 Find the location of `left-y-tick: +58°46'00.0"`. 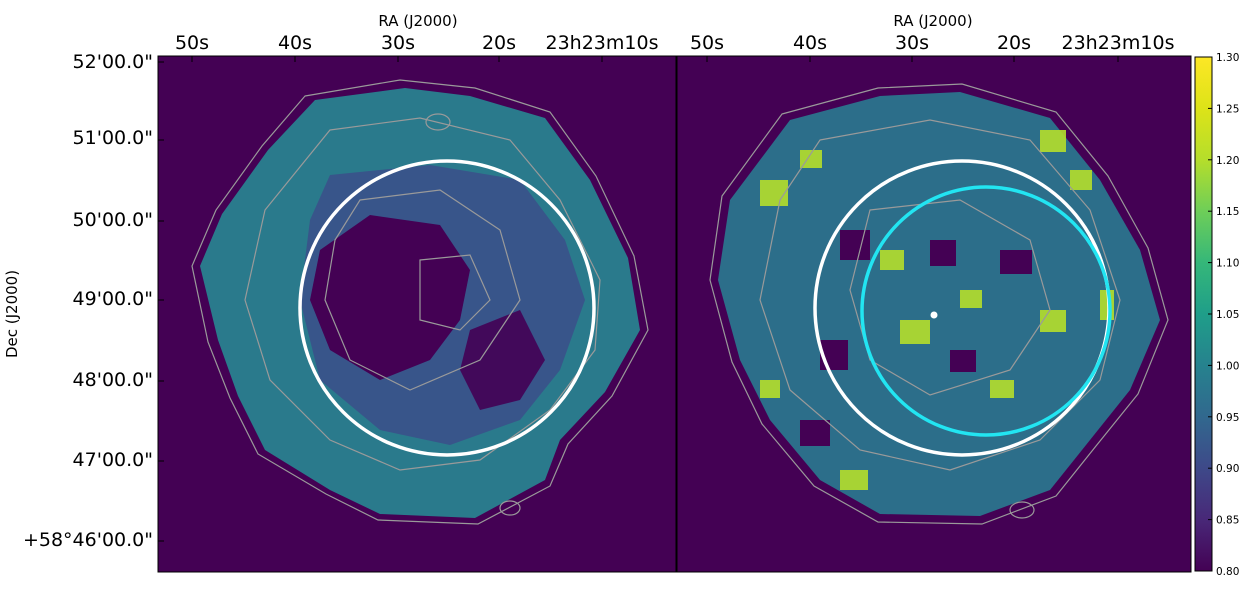

left-y-tick: +58°46'00.0" is located at coordinates (88, 540).